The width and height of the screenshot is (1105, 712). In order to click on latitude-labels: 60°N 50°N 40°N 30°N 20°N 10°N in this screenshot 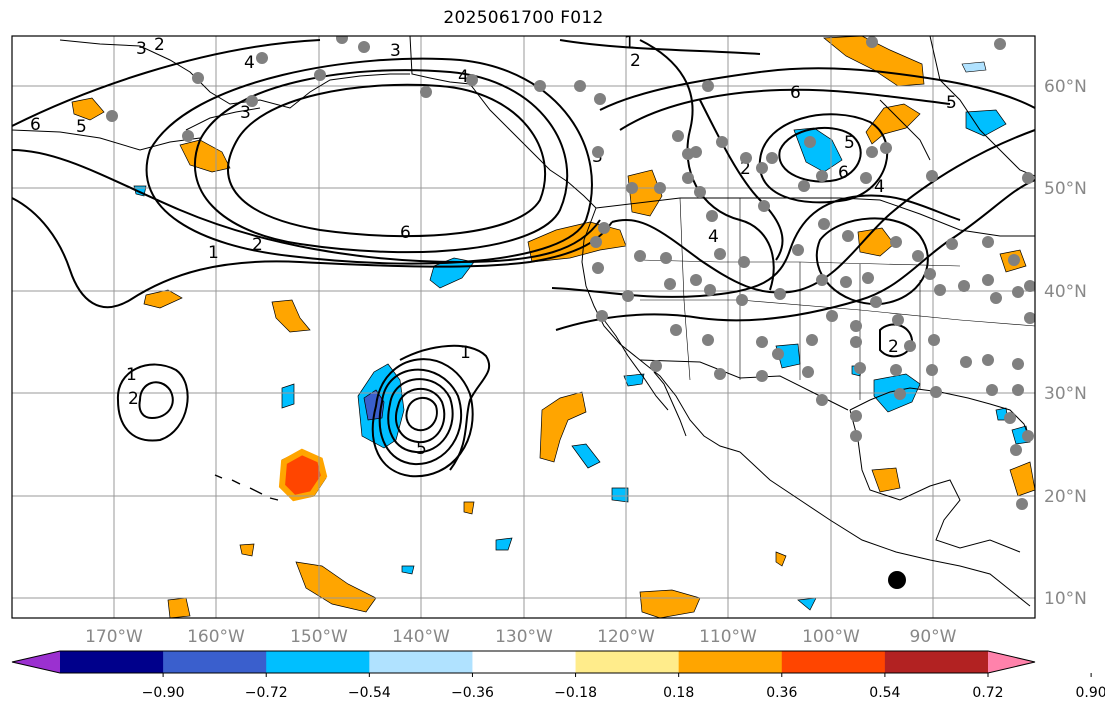, I will do `click(1065, 343)`.